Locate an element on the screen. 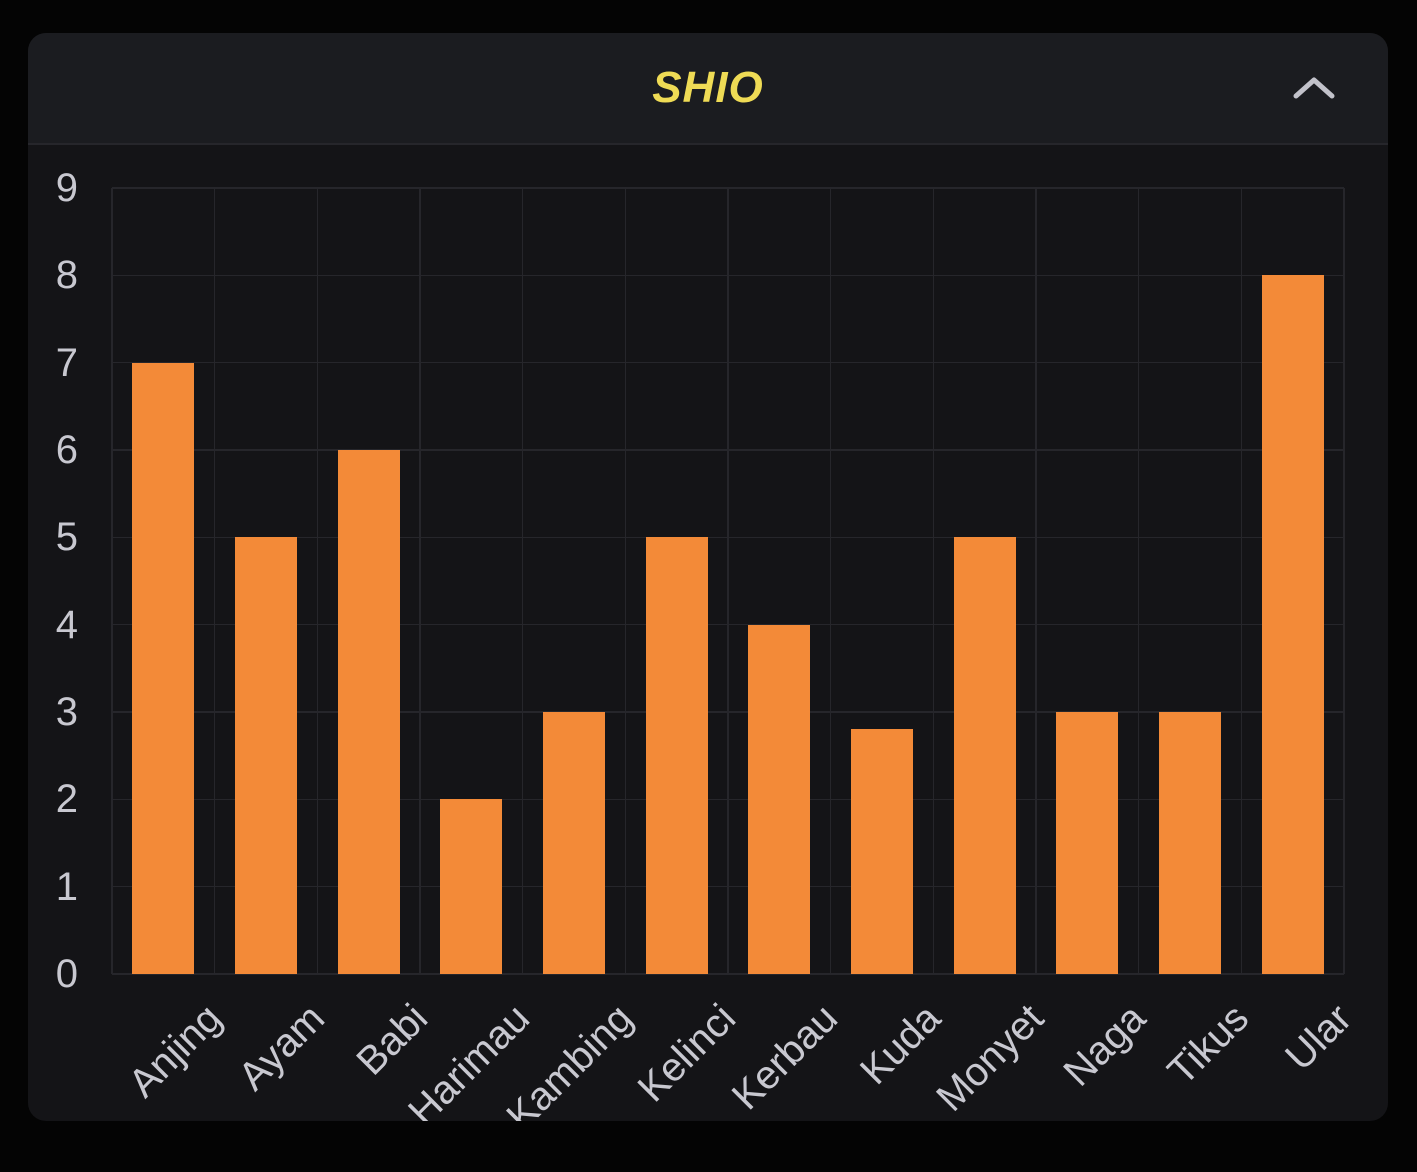 The width and height of the screenshot is (1417, 1172). y-axis-tick-label: 3 is located at coordinates (66, 712).